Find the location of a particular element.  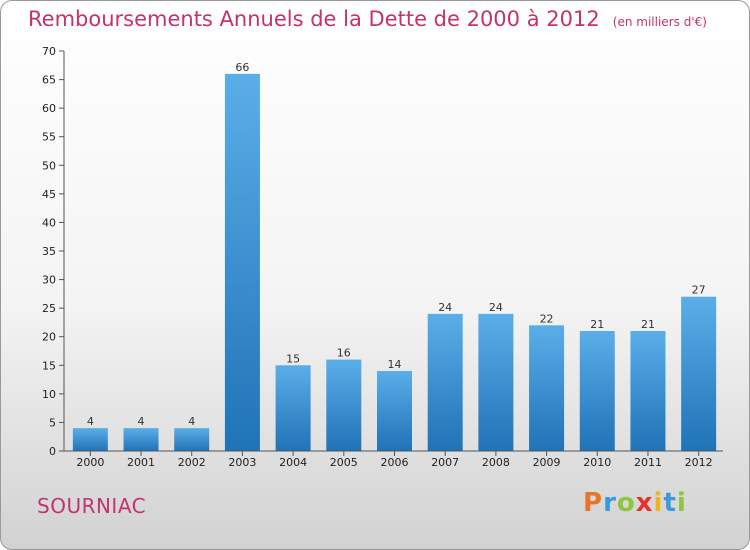

proxiti-logo: Proxiti is located at coordinates (635, 503).